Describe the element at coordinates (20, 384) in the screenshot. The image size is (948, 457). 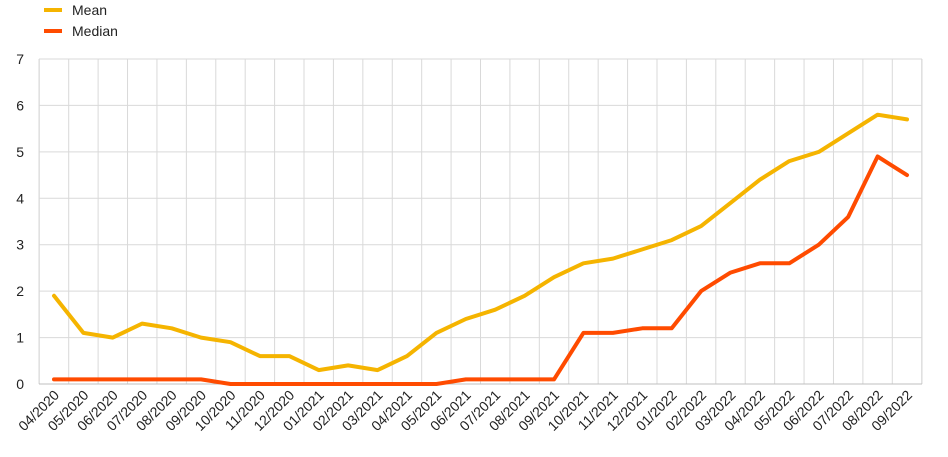
I see `y-tick-label: 0` at that location.